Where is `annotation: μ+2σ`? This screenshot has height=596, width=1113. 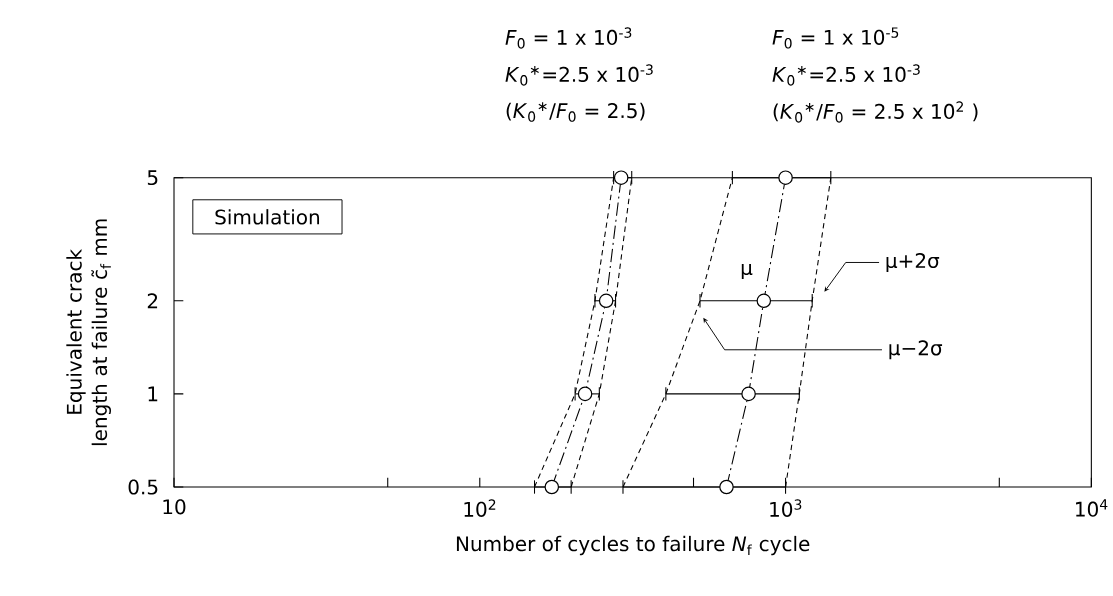 annotation: μ+2σ is located at coordinates (913, 262).